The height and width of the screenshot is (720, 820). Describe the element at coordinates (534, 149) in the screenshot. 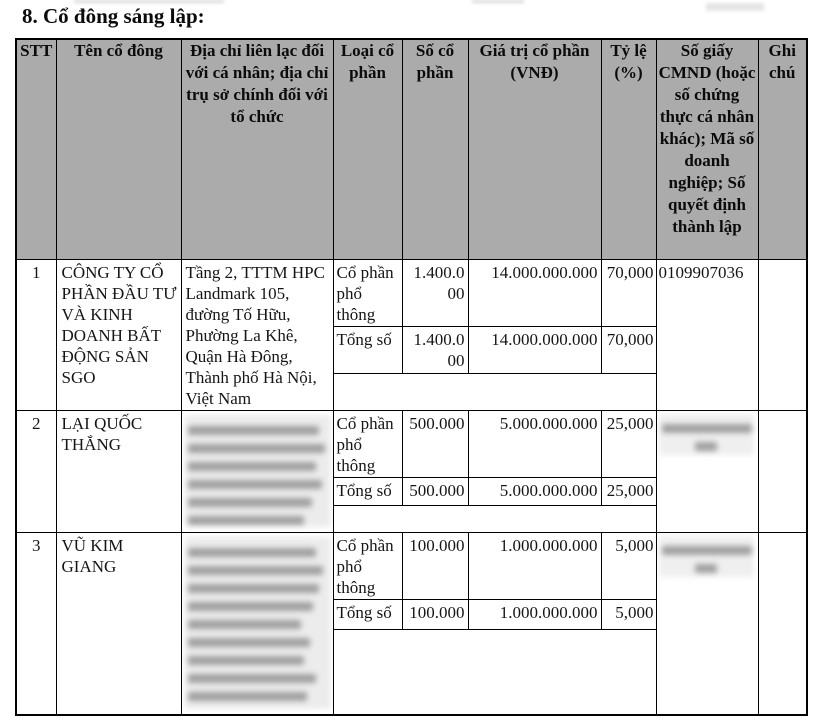

I see `header-share-value: Giá trị cổ phần (VNĐ)` at that location.